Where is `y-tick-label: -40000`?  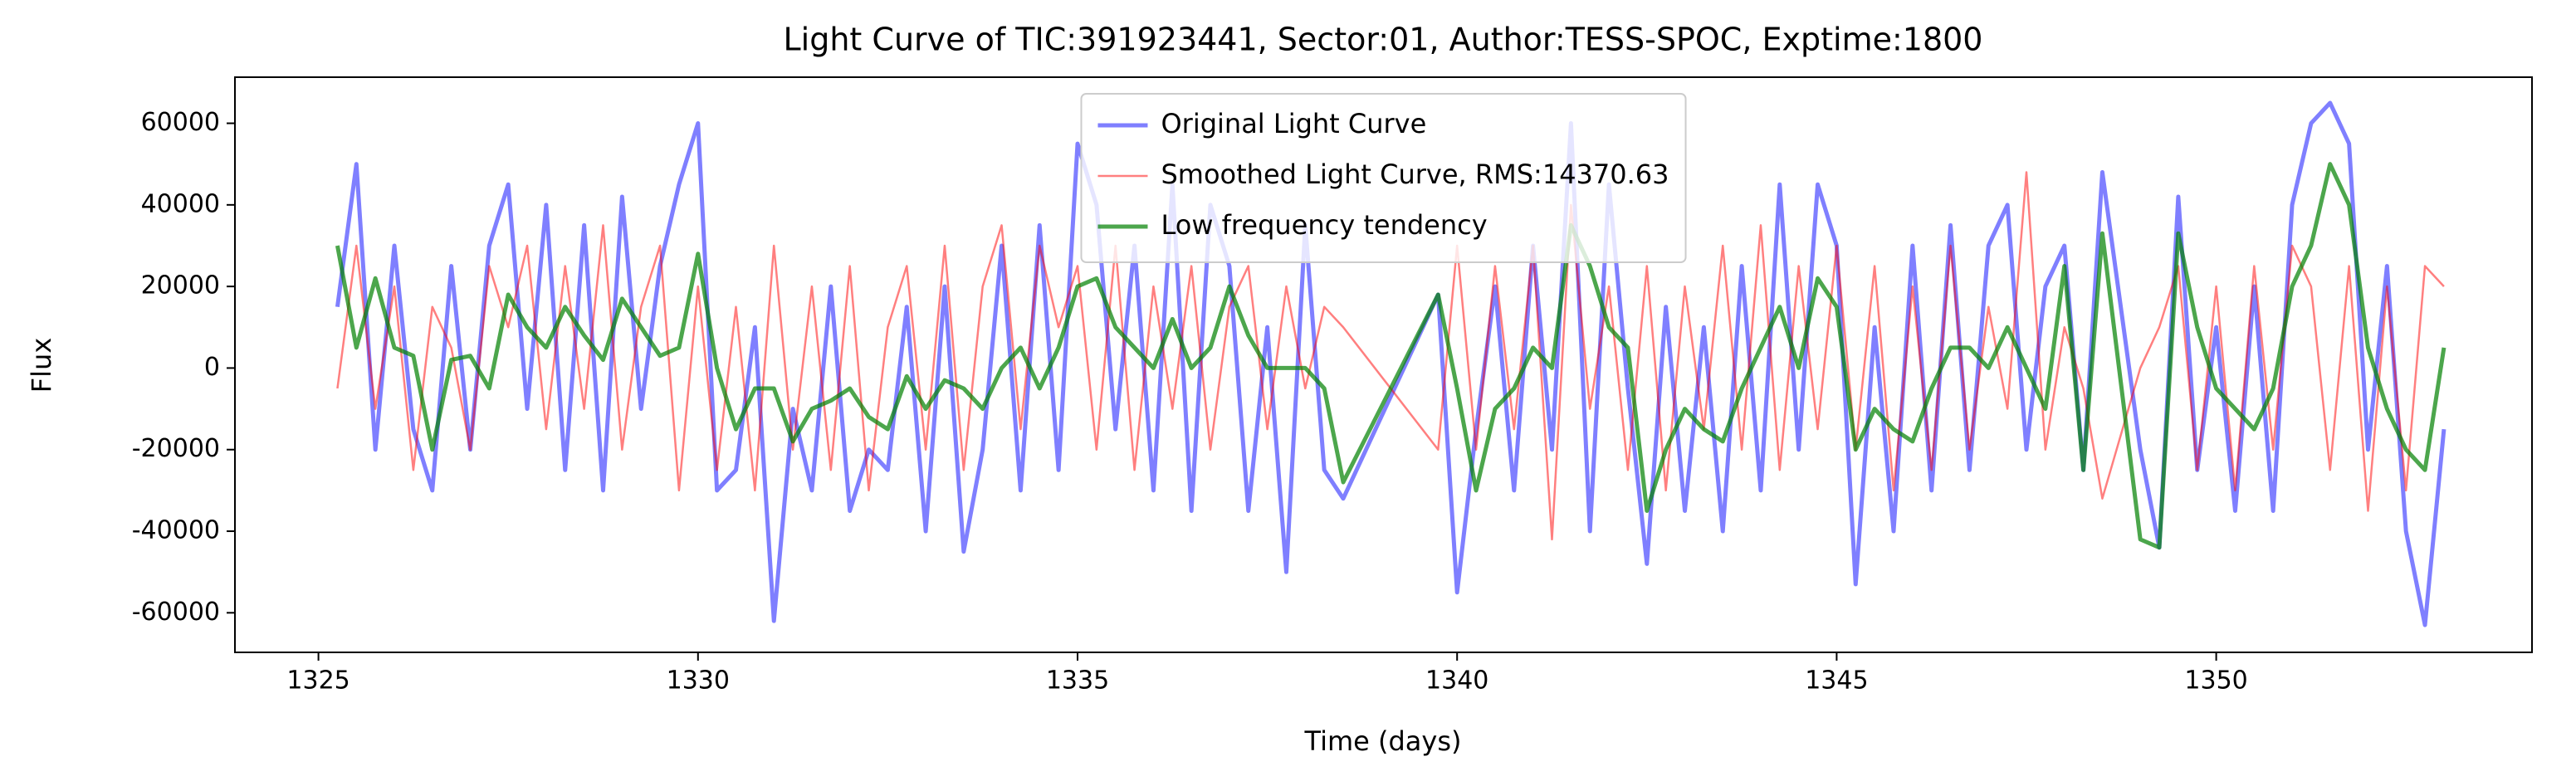 y-tick-label: -40000 is located at coordinates (176, 530).